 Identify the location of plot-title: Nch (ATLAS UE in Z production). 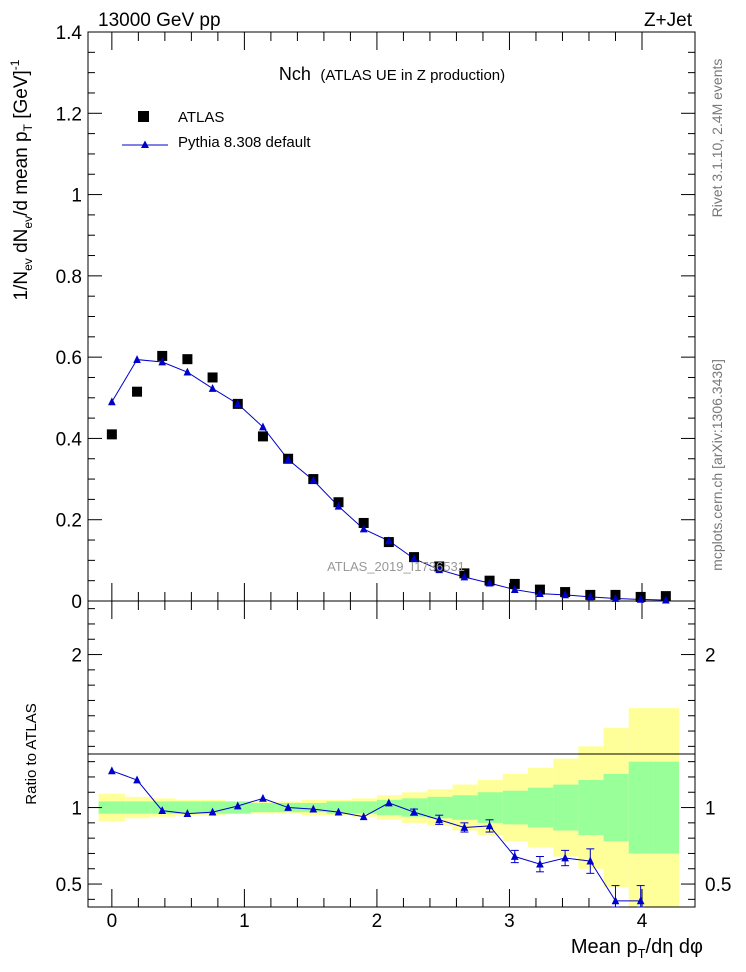
(392, 74).